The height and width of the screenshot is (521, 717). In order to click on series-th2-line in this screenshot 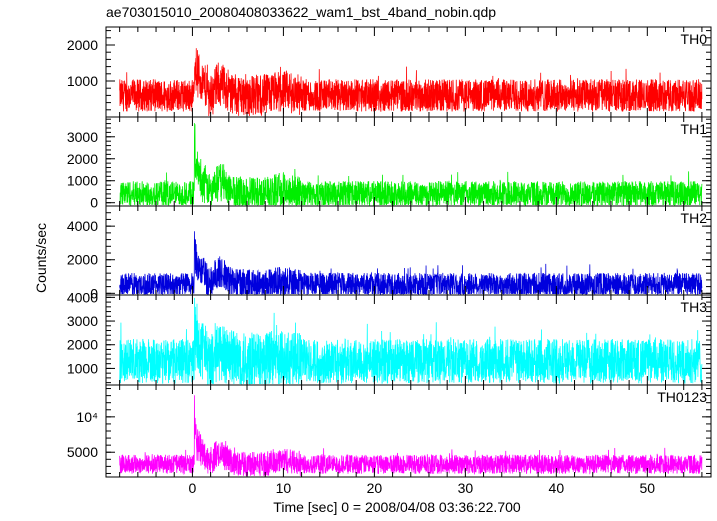, I will do `click(411, 263)`.